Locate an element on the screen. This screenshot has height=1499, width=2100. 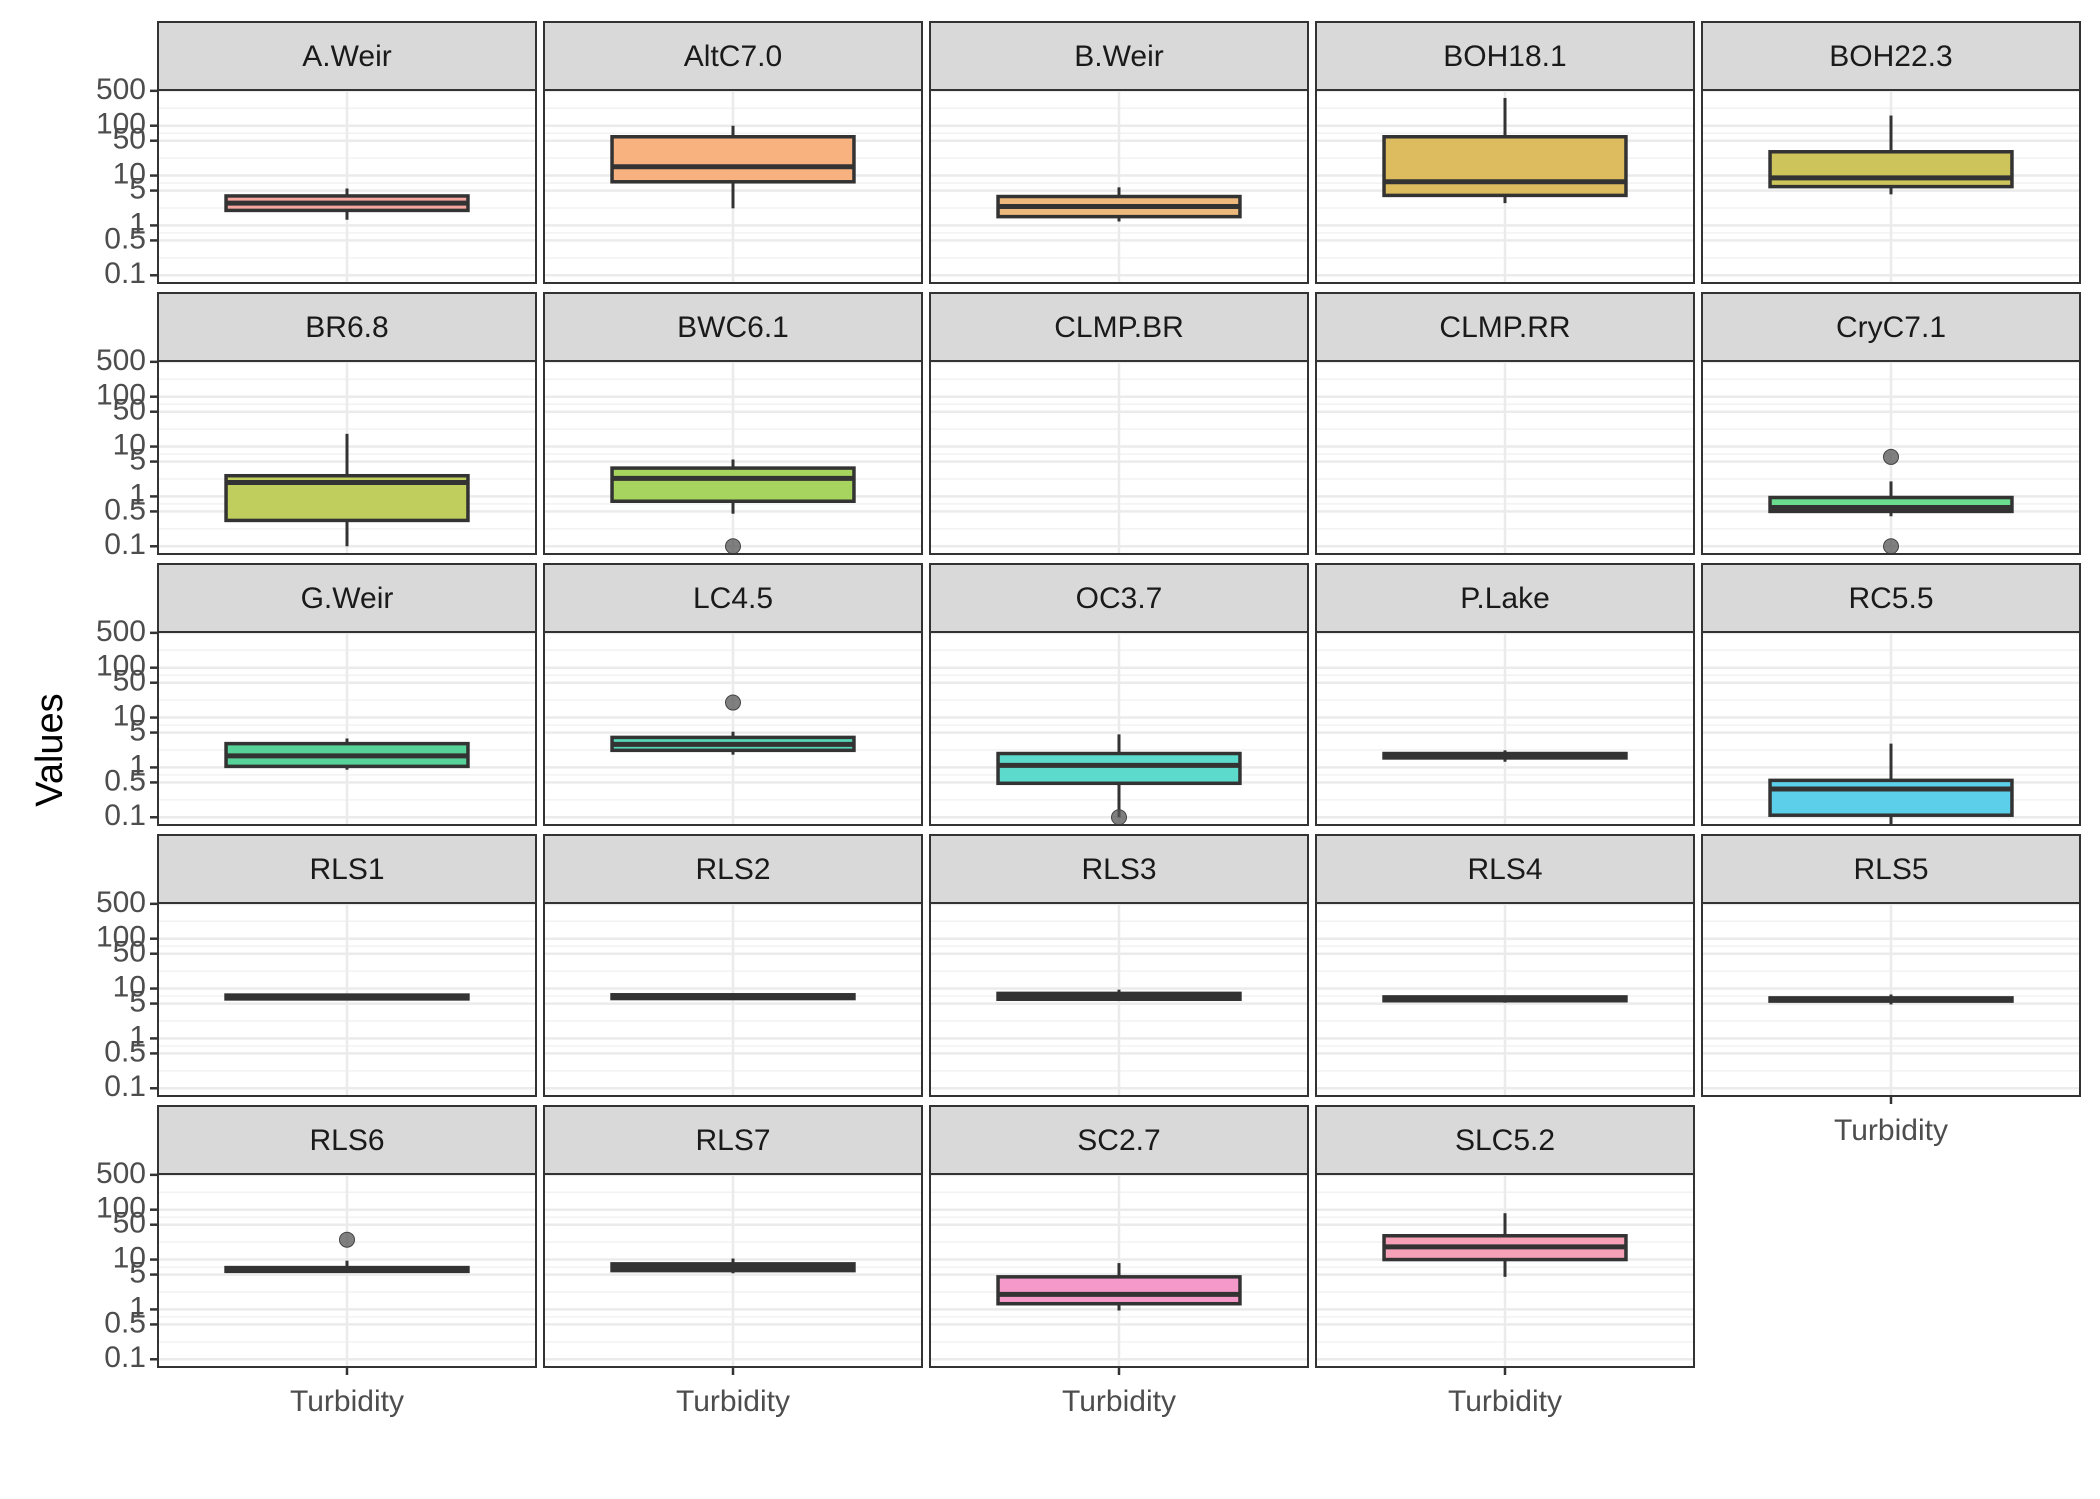
facet-panel: RLS3 is located at coordinates (1119, 965).